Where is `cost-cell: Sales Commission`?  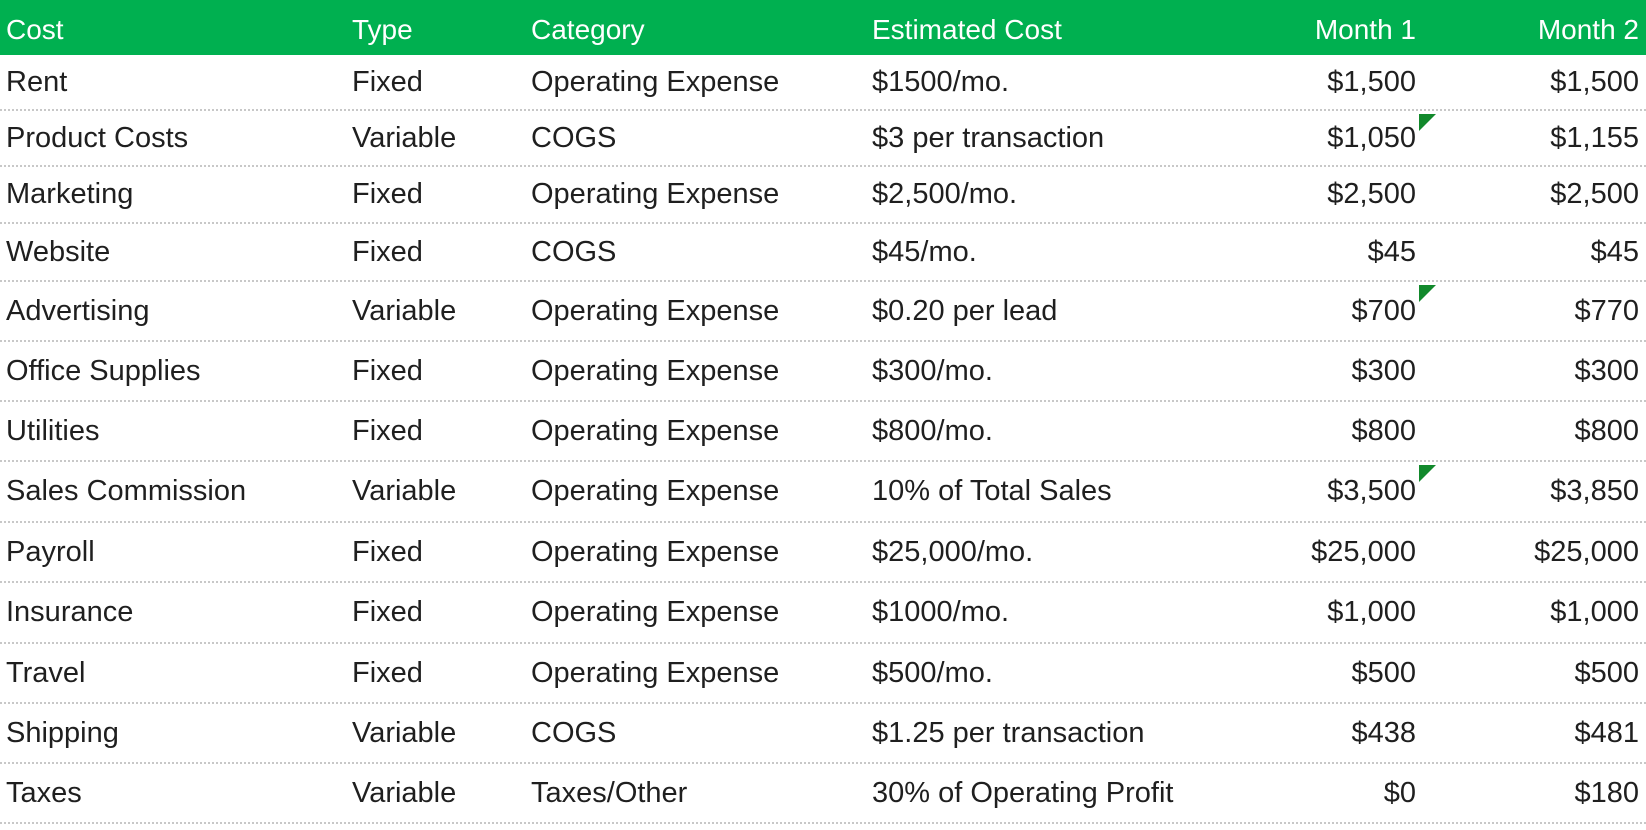
cost-cell: Sales Commission is located at coordinates (126, 491).